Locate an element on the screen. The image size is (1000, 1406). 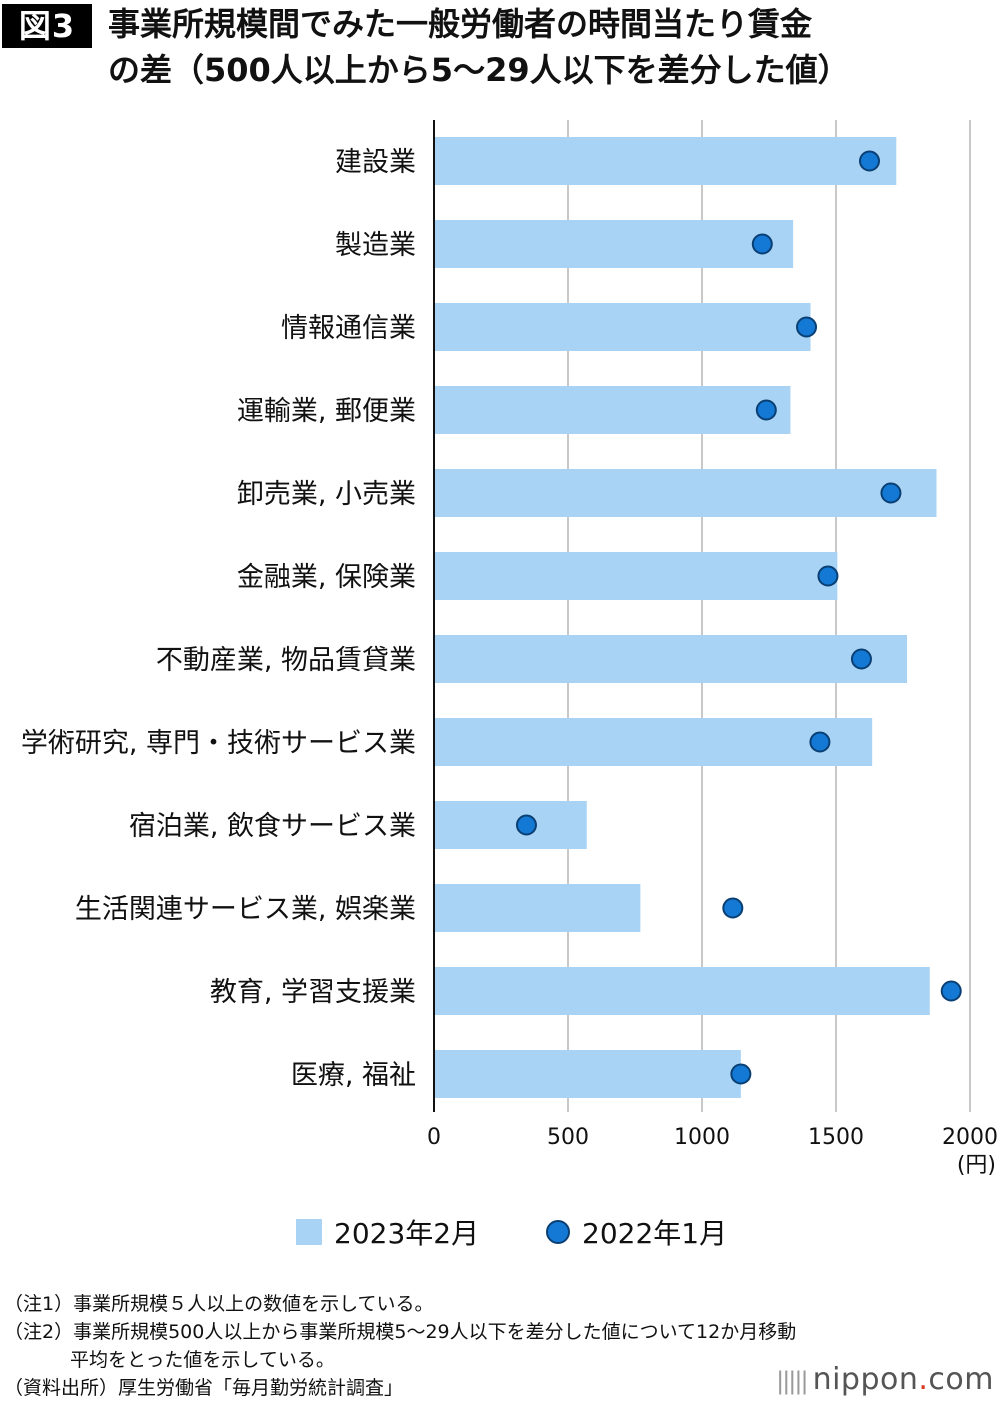
x-tick-label-1500: 1500 is located at coordinates (836, 1137).